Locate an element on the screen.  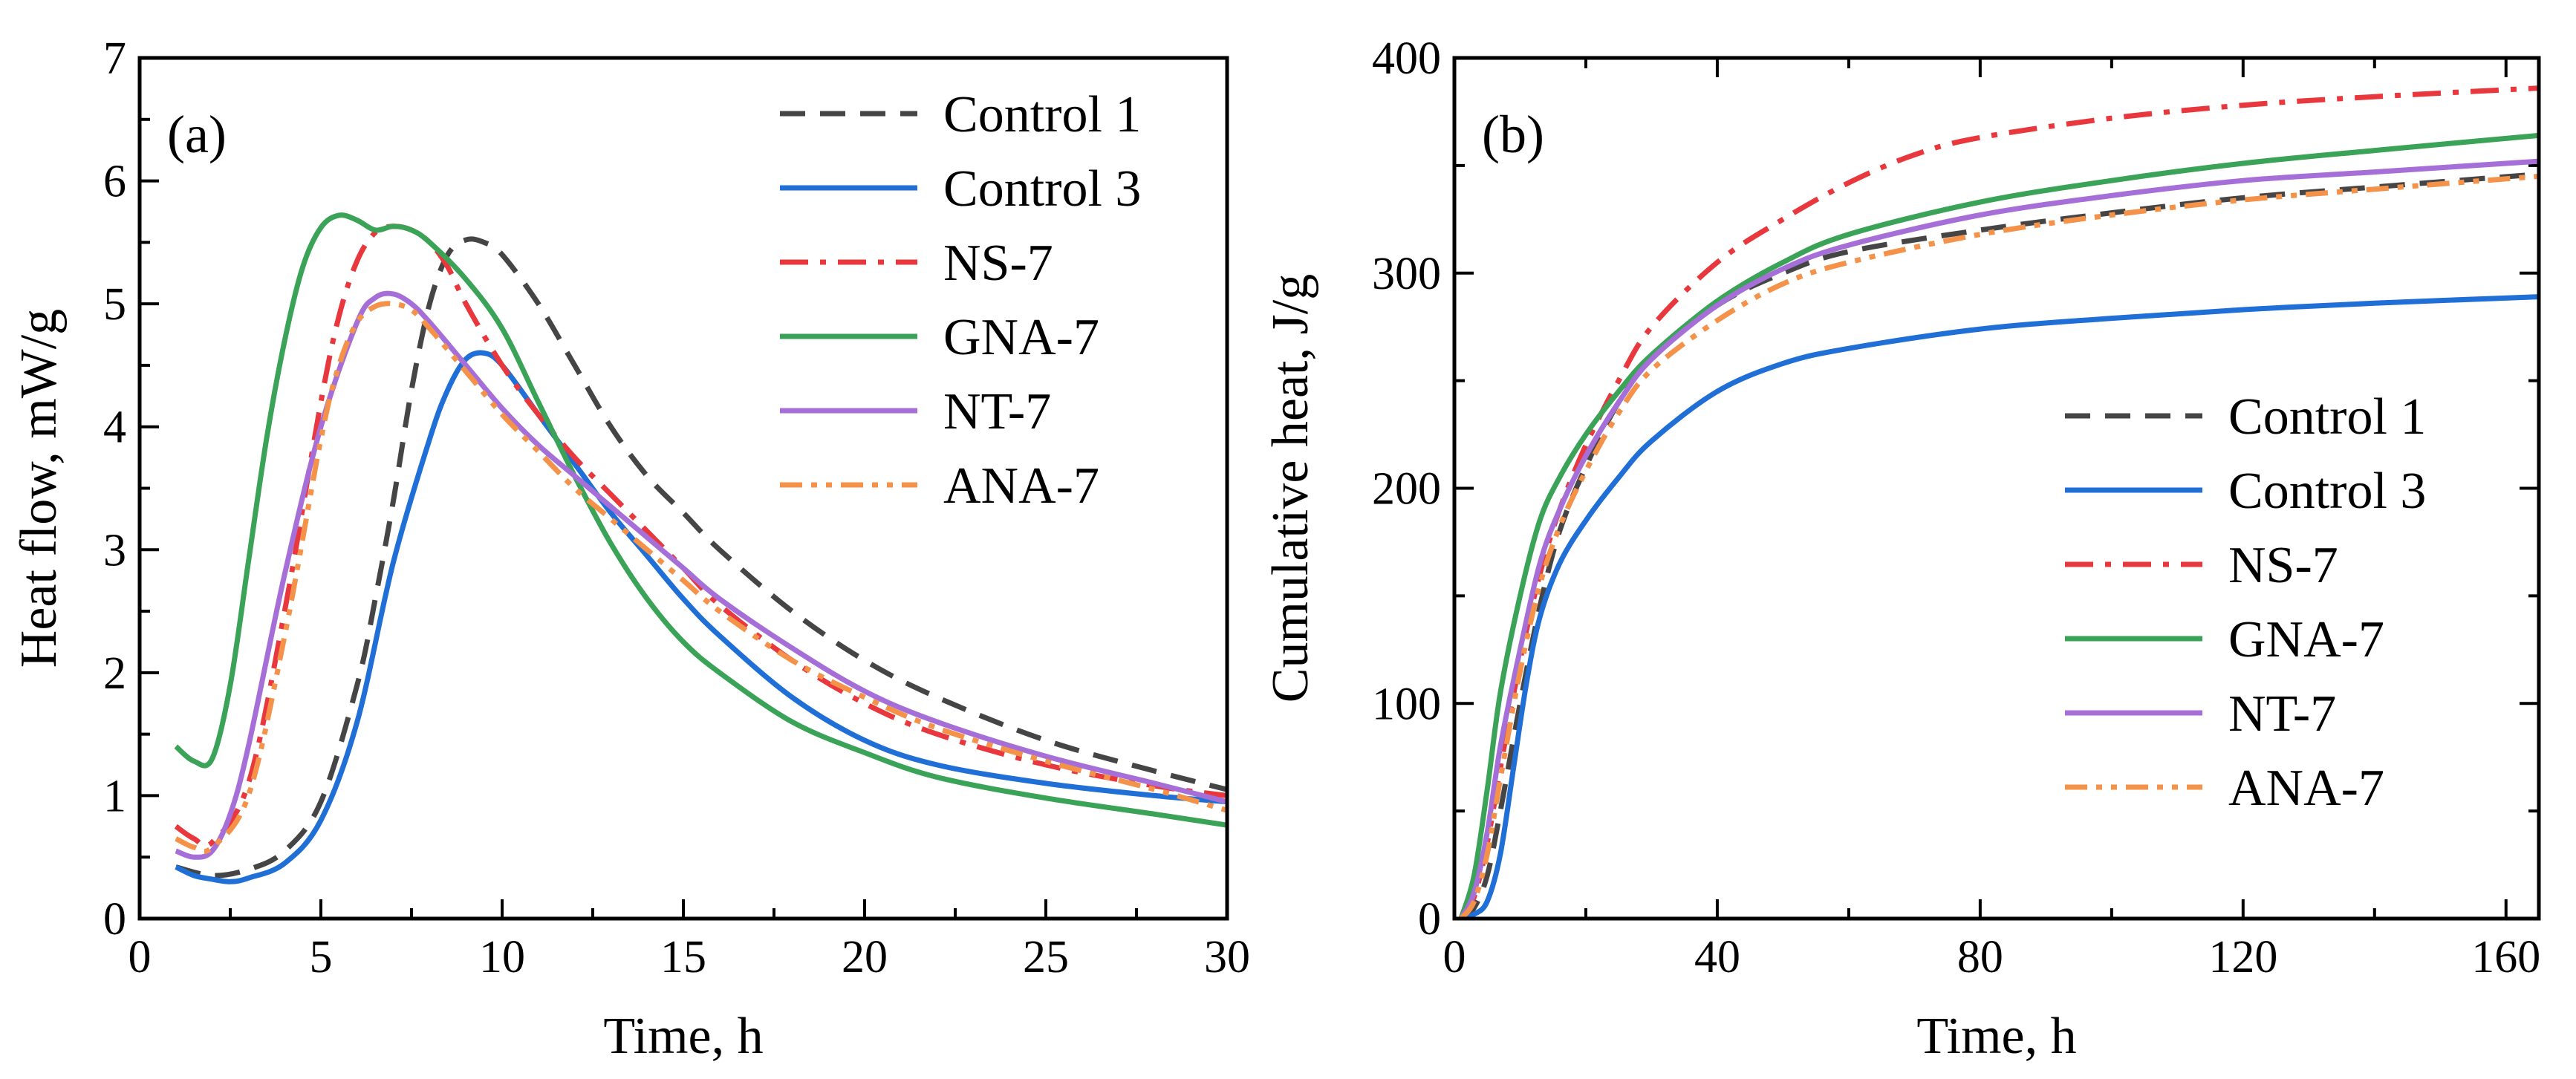
x-tick-label: 5 is located at coordinates (322, 957).